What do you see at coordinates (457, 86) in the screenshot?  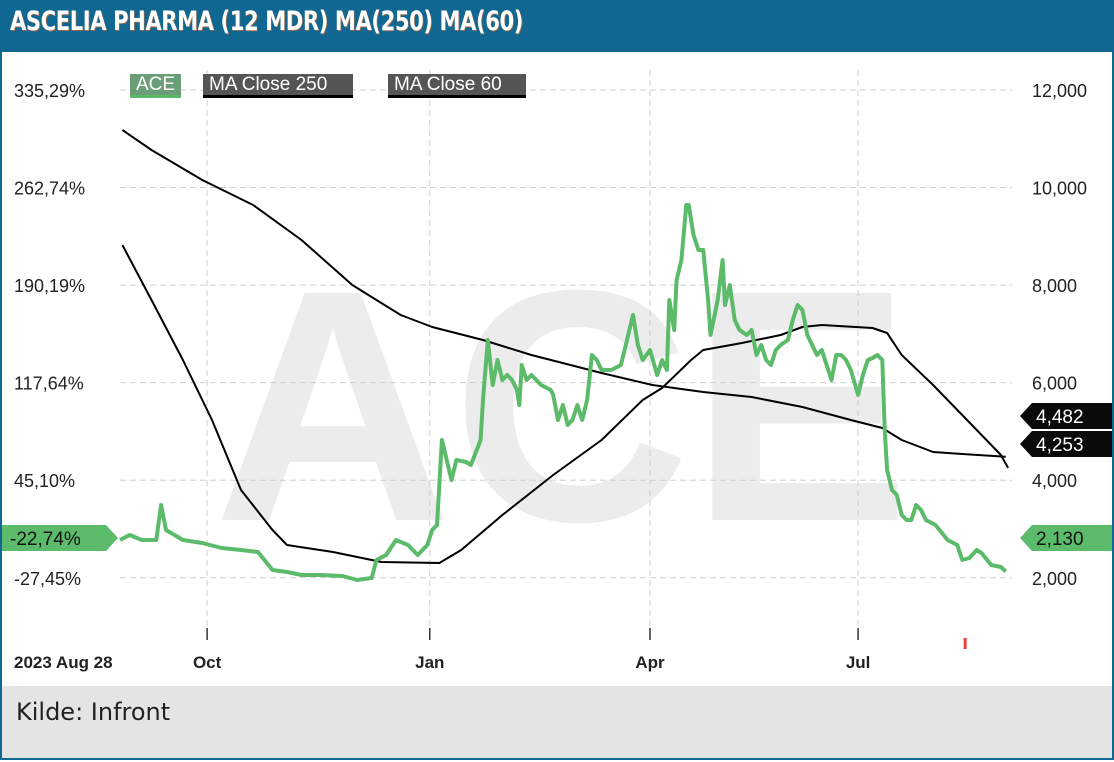 I see `legend-ma-close-60: MA Close 60` at bounding box center [457, 86].